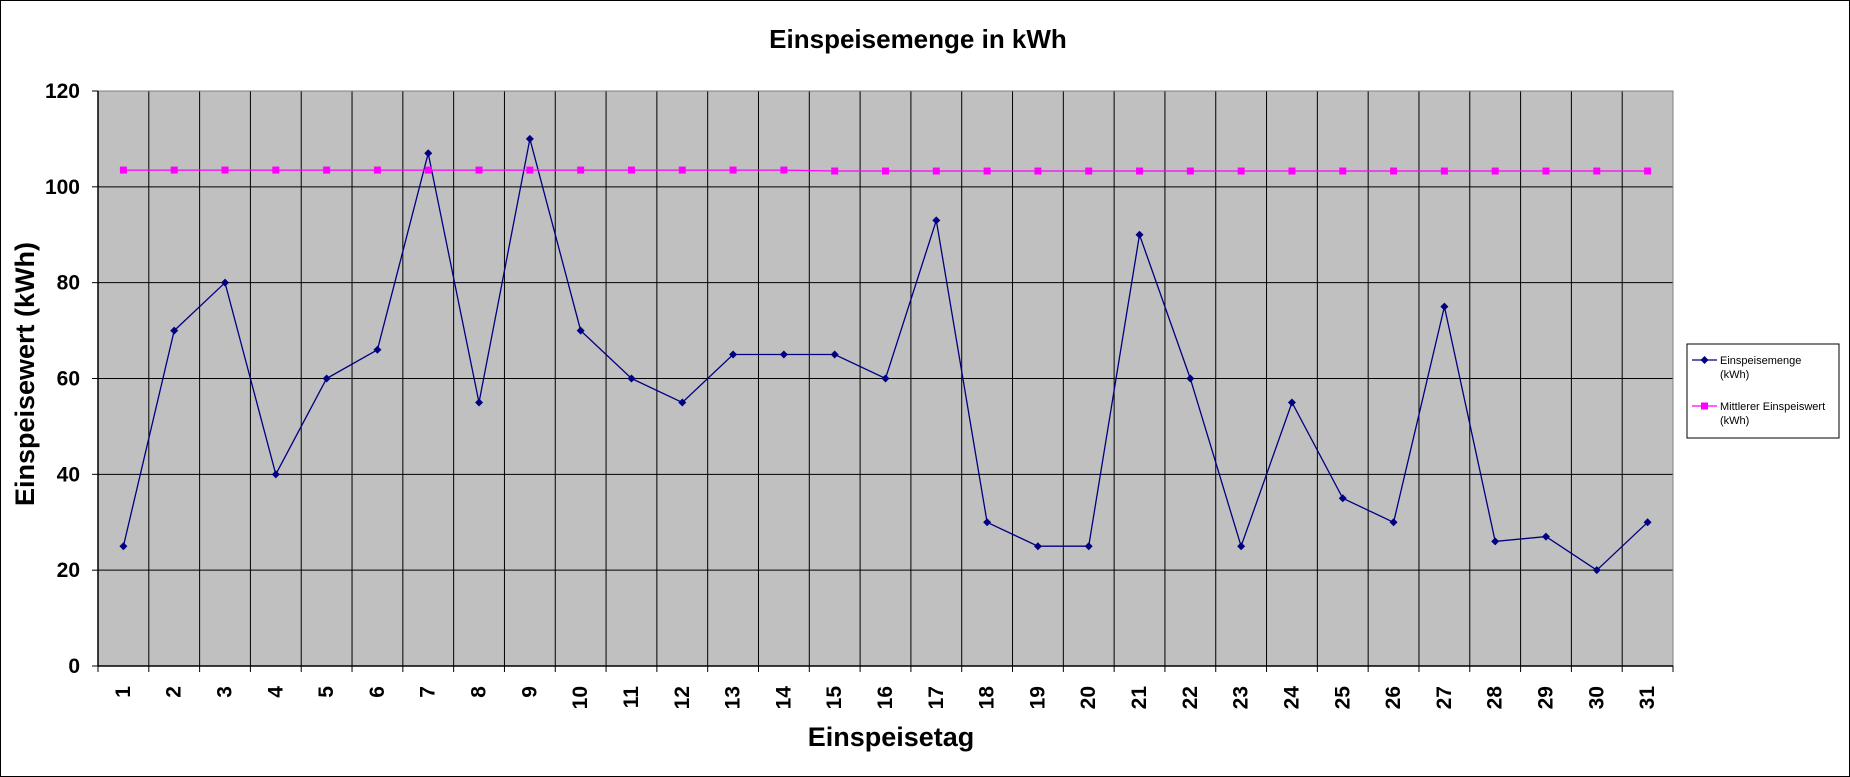 This screenshot has height=777, width=1850. I want to click on y-tick-label: 100, so click(62, 187).